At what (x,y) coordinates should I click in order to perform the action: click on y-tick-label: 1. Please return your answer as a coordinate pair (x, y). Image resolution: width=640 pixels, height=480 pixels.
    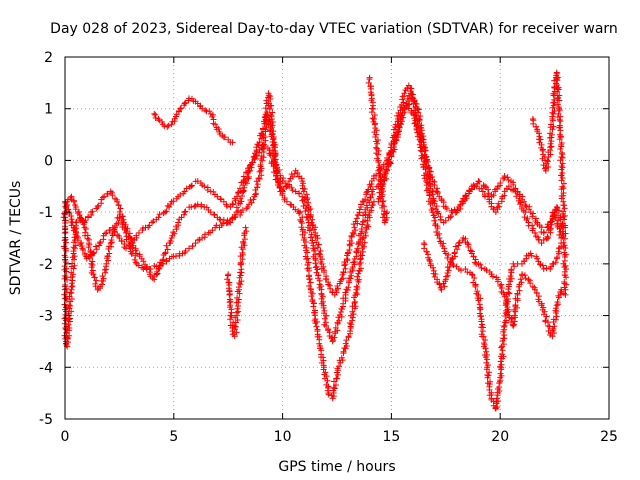
    Looking at the image, I should click on (48, 110).